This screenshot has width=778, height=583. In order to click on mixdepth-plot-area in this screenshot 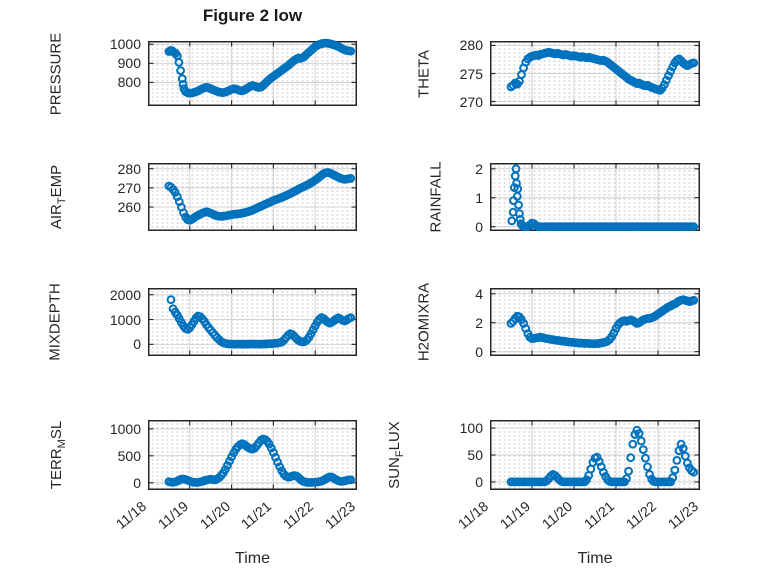, I will do `click(252, 322)`.